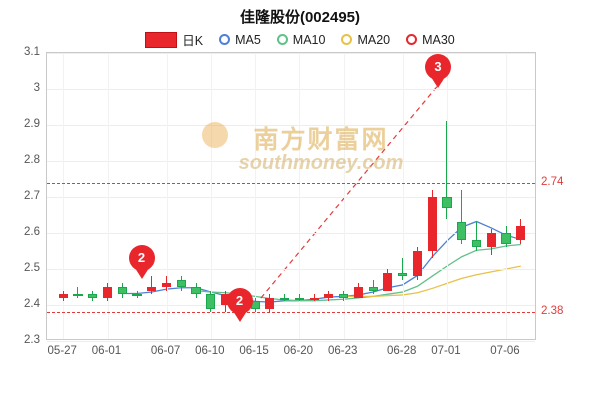 The width and height of the screenshot is (600, 400). Describe the element at coordinates (165, 351) in the screenshot. I see `x-axis-tick-label: 06-07` at that location.